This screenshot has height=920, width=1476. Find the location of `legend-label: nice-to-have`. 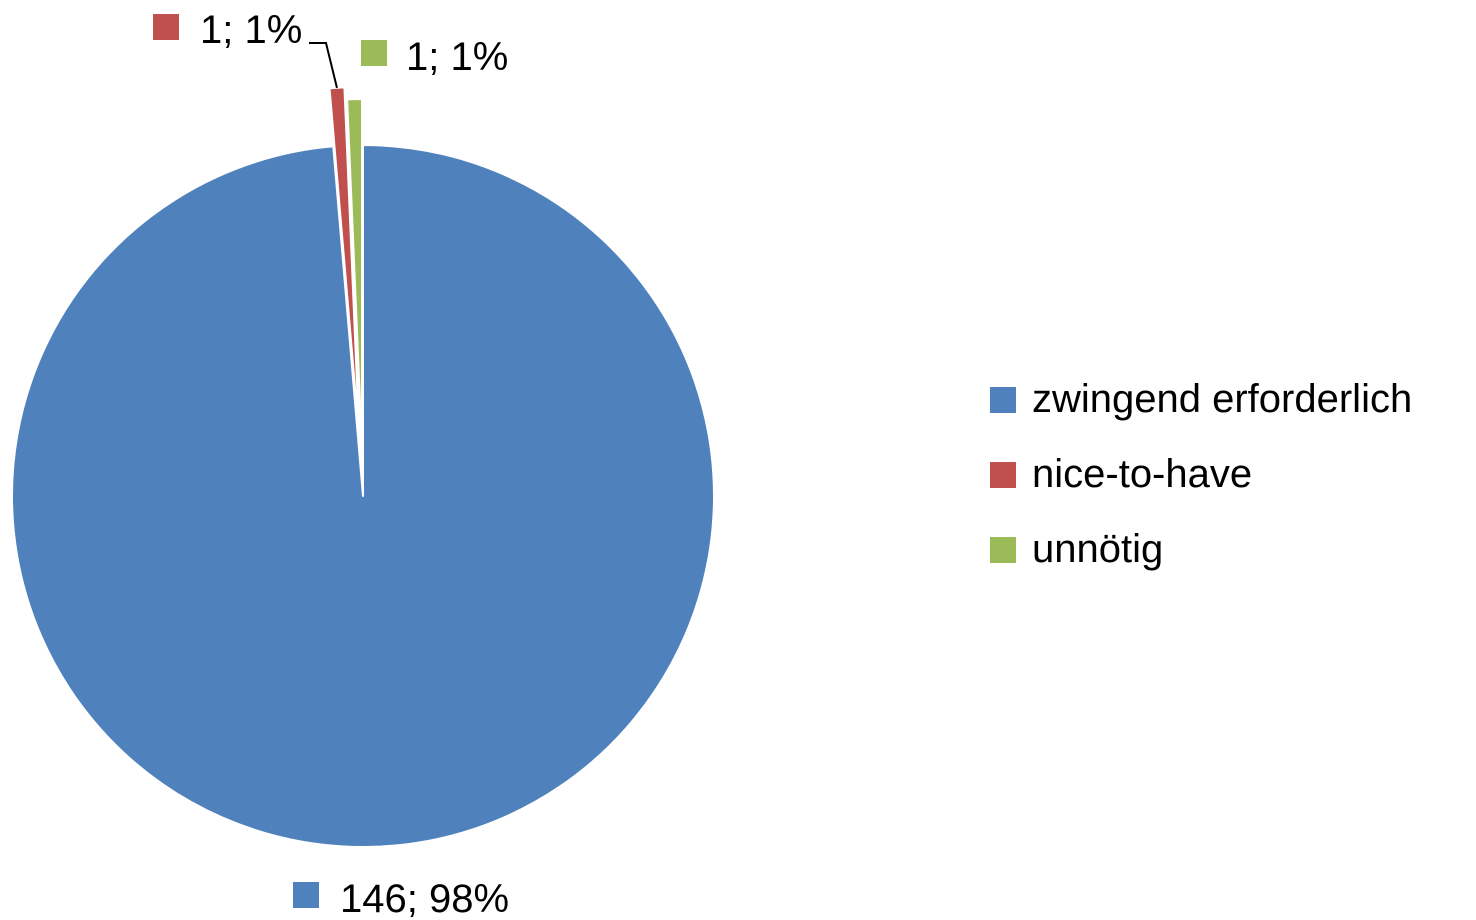

legend-label: nice-to-have is located at coordinates (1142, 474).